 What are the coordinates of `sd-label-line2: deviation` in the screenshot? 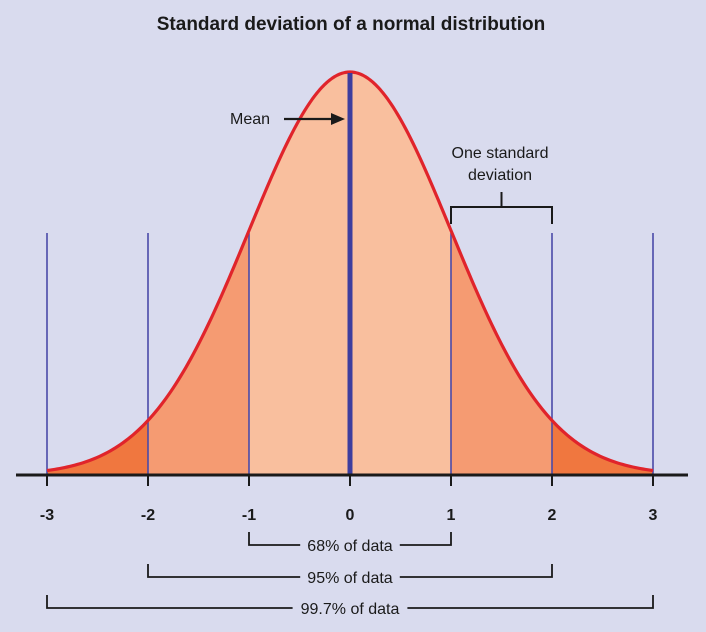 It's located at (500, 175).